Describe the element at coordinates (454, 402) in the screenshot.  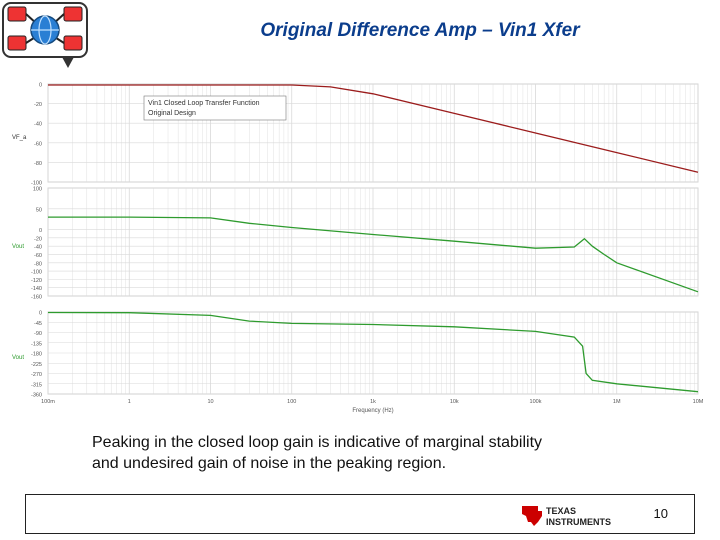
I see `x-tick-label: 10k` at that location.